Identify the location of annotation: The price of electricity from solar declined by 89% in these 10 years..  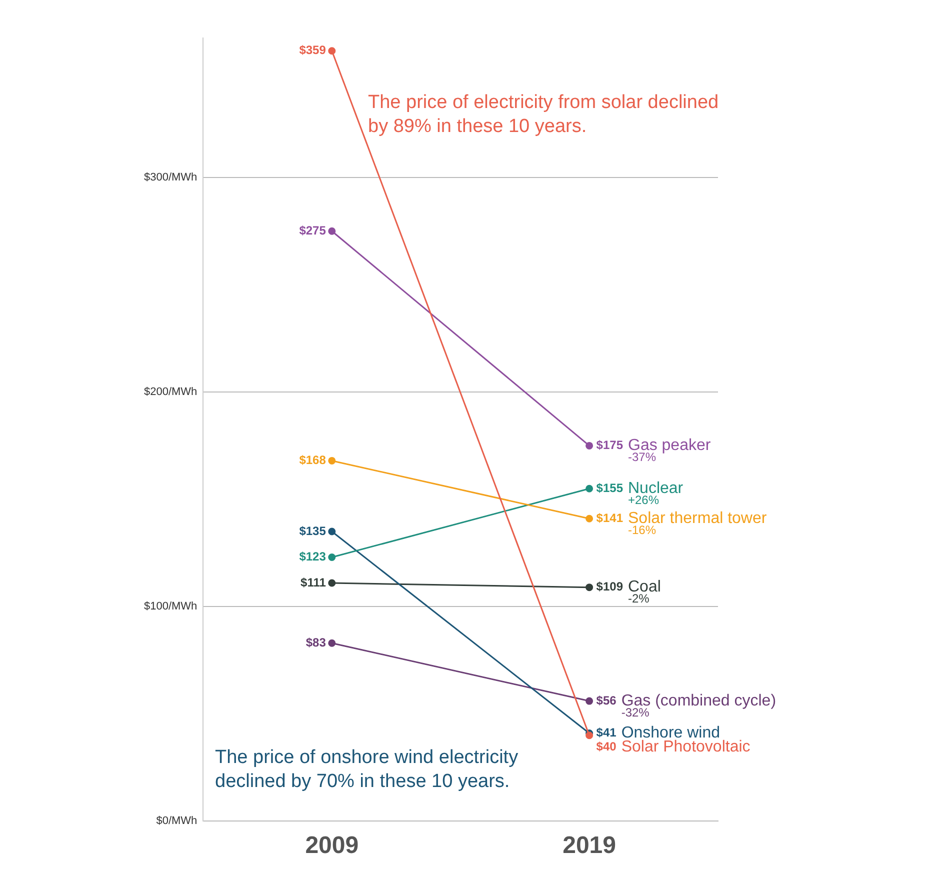
(543, 115).